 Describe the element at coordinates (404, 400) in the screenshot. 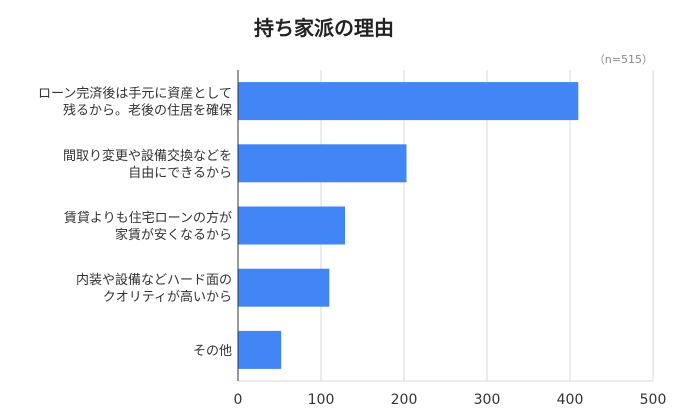

I see `x-tick-label: 200` at that location.